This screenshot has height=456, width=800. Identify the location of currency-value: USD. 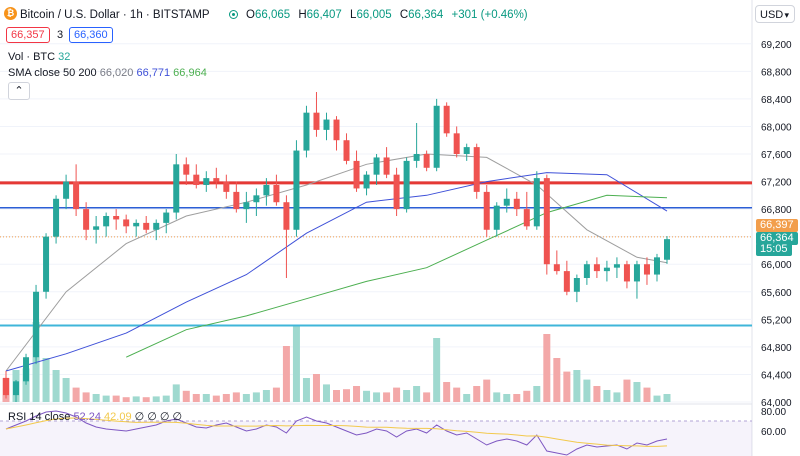
(772, 15).